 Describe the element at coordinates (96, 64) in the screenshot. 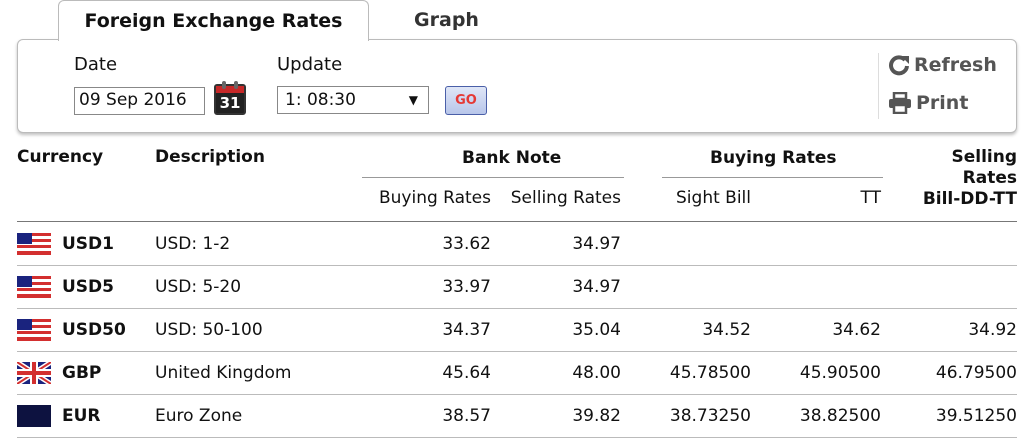

I see `date-label: Date` at that location.